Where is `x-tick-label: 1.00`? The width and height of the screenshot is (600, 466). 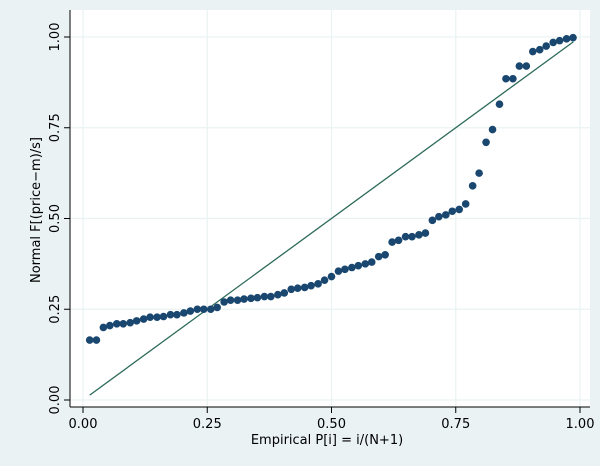
x-tick-label: 1.00 is located at coordinates (580, 424).